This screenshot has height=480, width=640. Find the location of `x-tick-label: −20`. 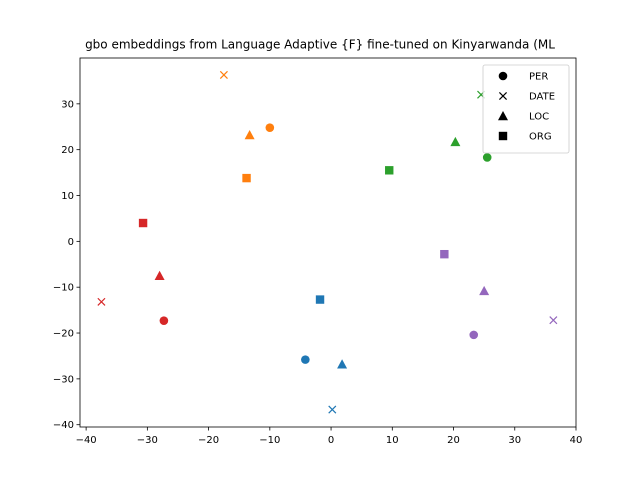

x-tick-label: −20 is located at coordinates (208, 440).